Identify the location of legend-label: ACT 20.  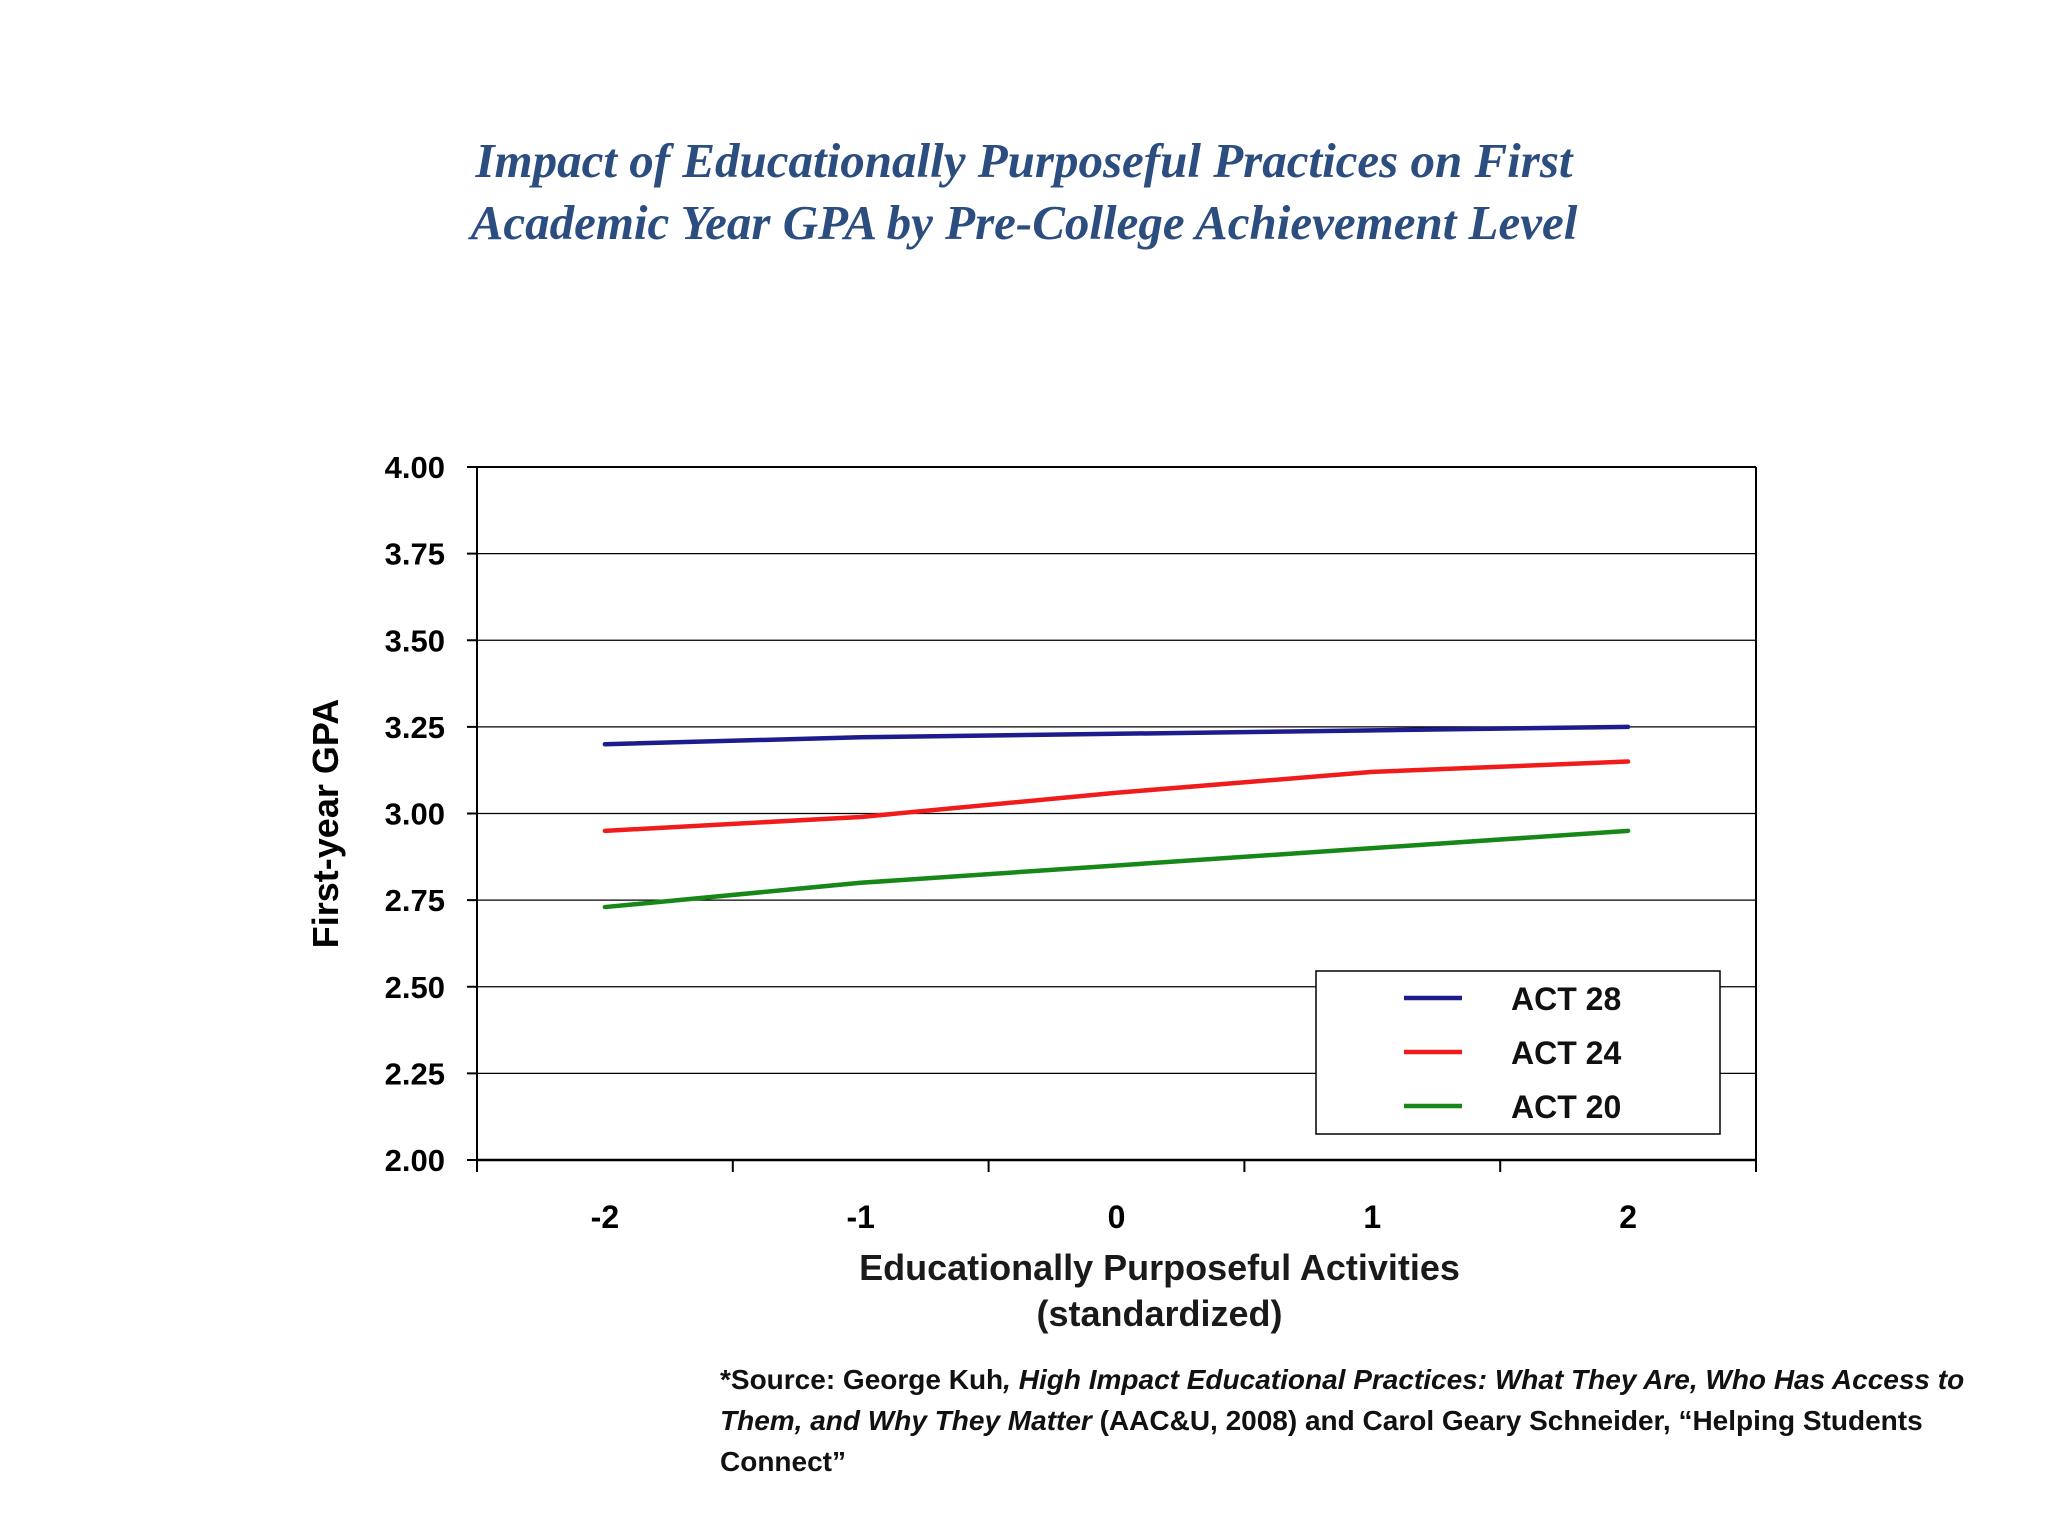
(1566, 1107).